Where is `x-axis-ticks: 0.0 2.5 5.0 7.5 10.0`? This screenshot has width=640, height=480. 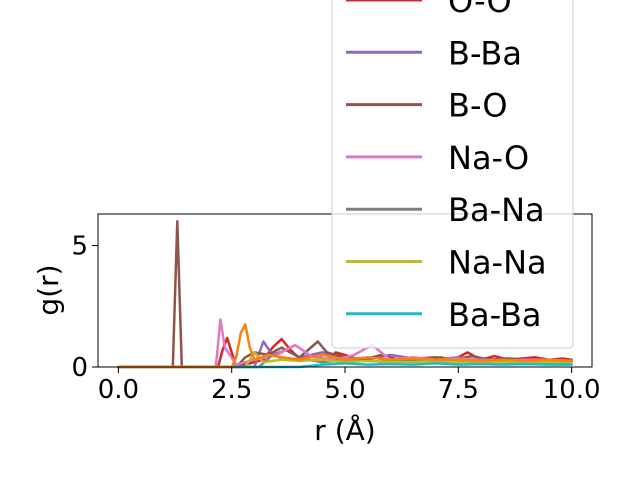 x-axis-ticks: 0.0 2.5 5.0 7.5 10.0 is located at coordinates (349, 386).